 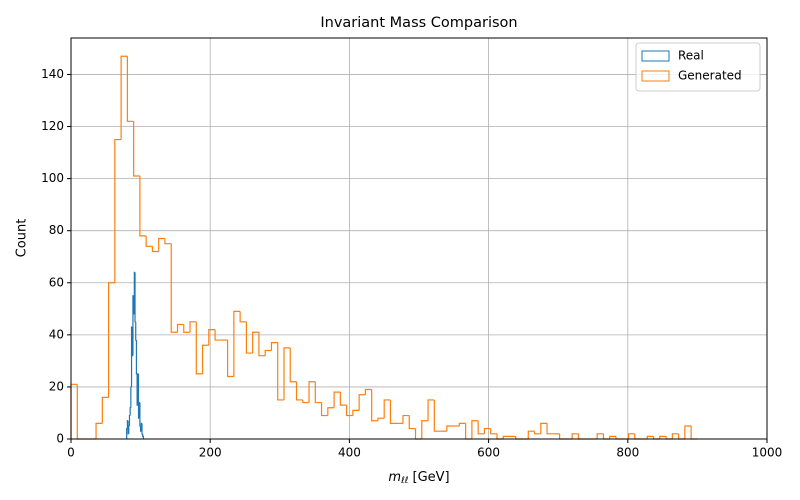 What do you see at coordinates (404, 481) in the screenshot?
I see `x-label-subscript: ℓℓ` at bounding box center [404, 481].